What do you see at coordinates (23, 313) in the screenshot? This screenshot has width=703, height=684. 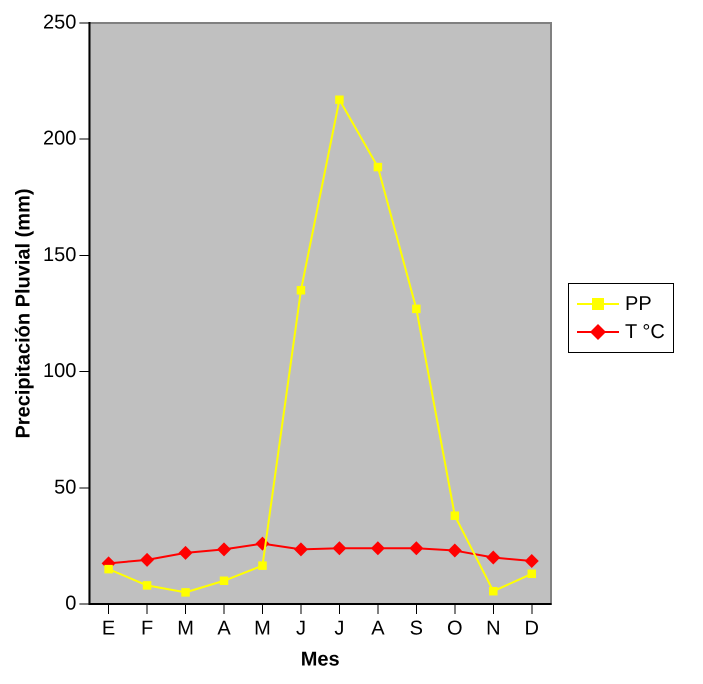 I see `y-axis-title: Precipitación Pluvial (mm)` at bounding box center [23, 313].